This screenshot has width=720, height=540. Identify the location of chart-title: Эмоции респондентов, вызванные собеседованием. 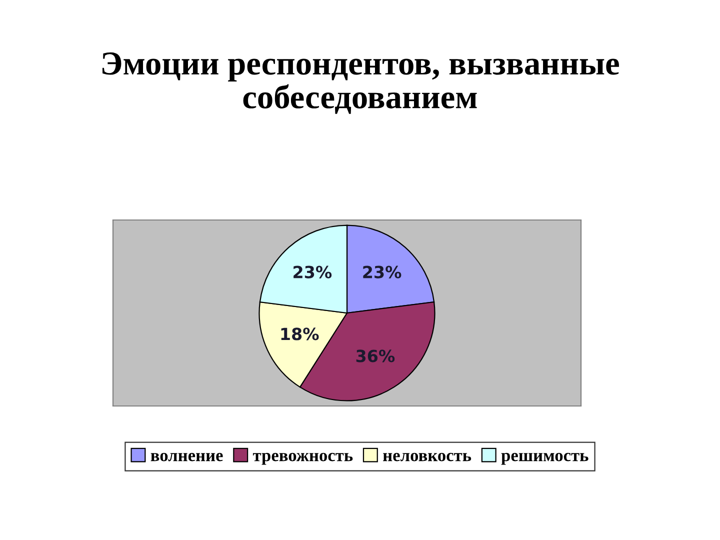
(360, 83).